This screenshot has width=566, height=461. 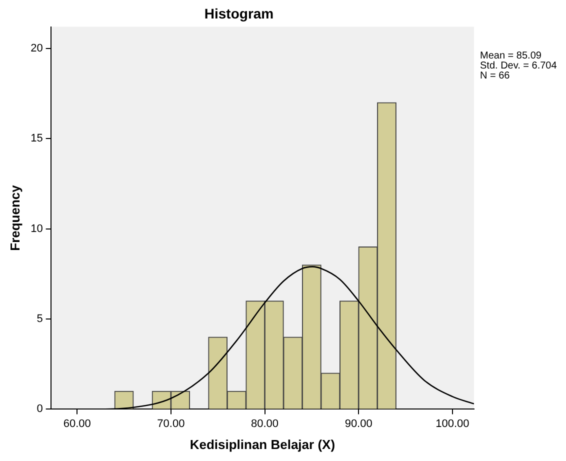 What do you see at coordinates (36, 228) in the screenshot?
I see `y-tick-label: 10` at bounding box center [36, 228].